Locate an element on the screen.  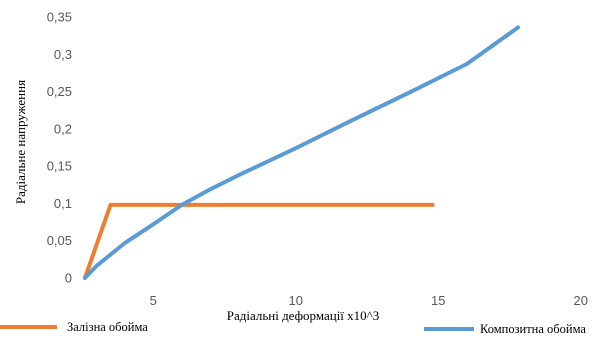
y-tick-label: 0,25 is located at coordinates (59, 91).